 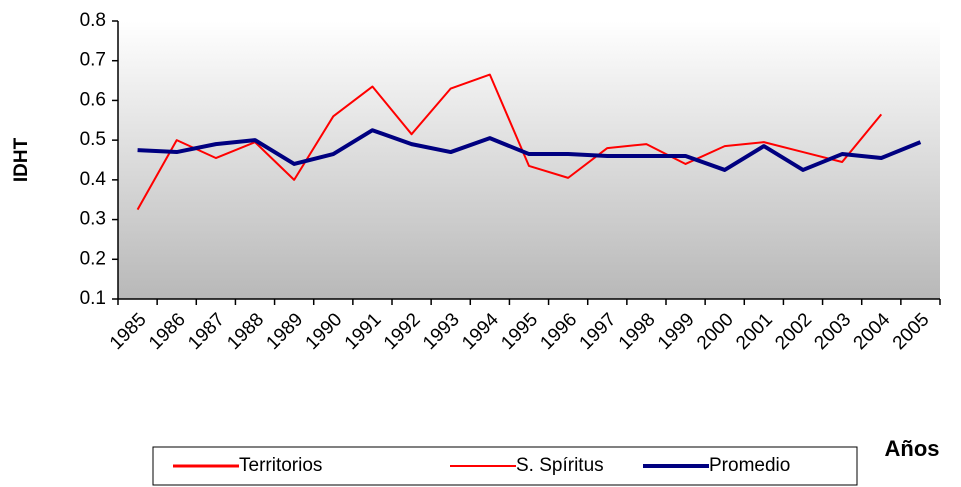 What do you see at coordinates (793, 331) in the screenshot?
I see `x-tick-label: 2002` at bounding box center [793, 331].